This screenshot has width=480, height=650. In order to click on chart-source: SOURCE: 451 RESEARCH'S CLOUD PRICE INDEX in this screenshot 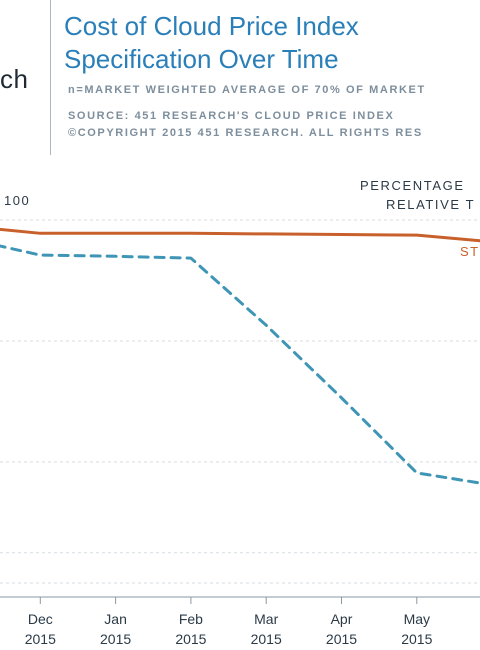, I will do `click(231, 116)`.